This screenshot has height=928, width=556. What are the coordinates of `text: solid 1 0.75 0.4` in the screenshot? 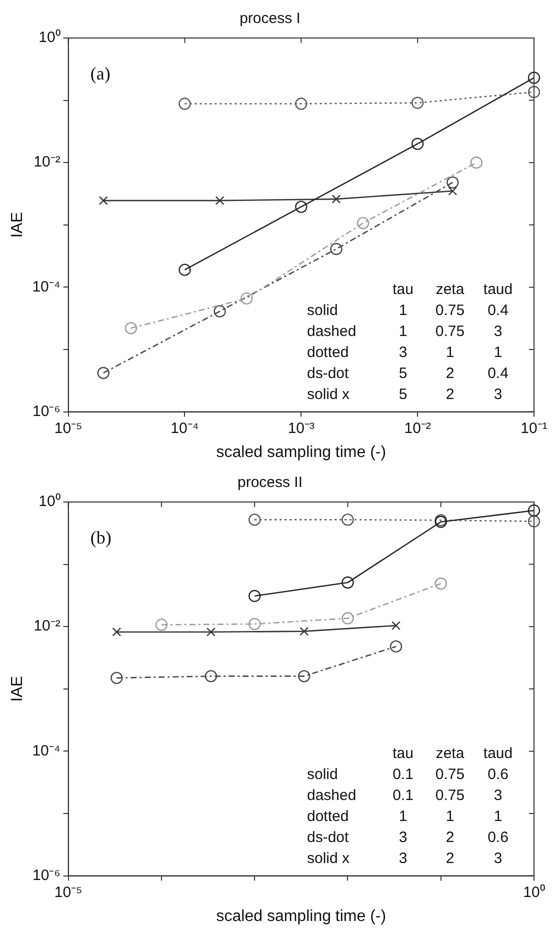 It's located at (407, 310).